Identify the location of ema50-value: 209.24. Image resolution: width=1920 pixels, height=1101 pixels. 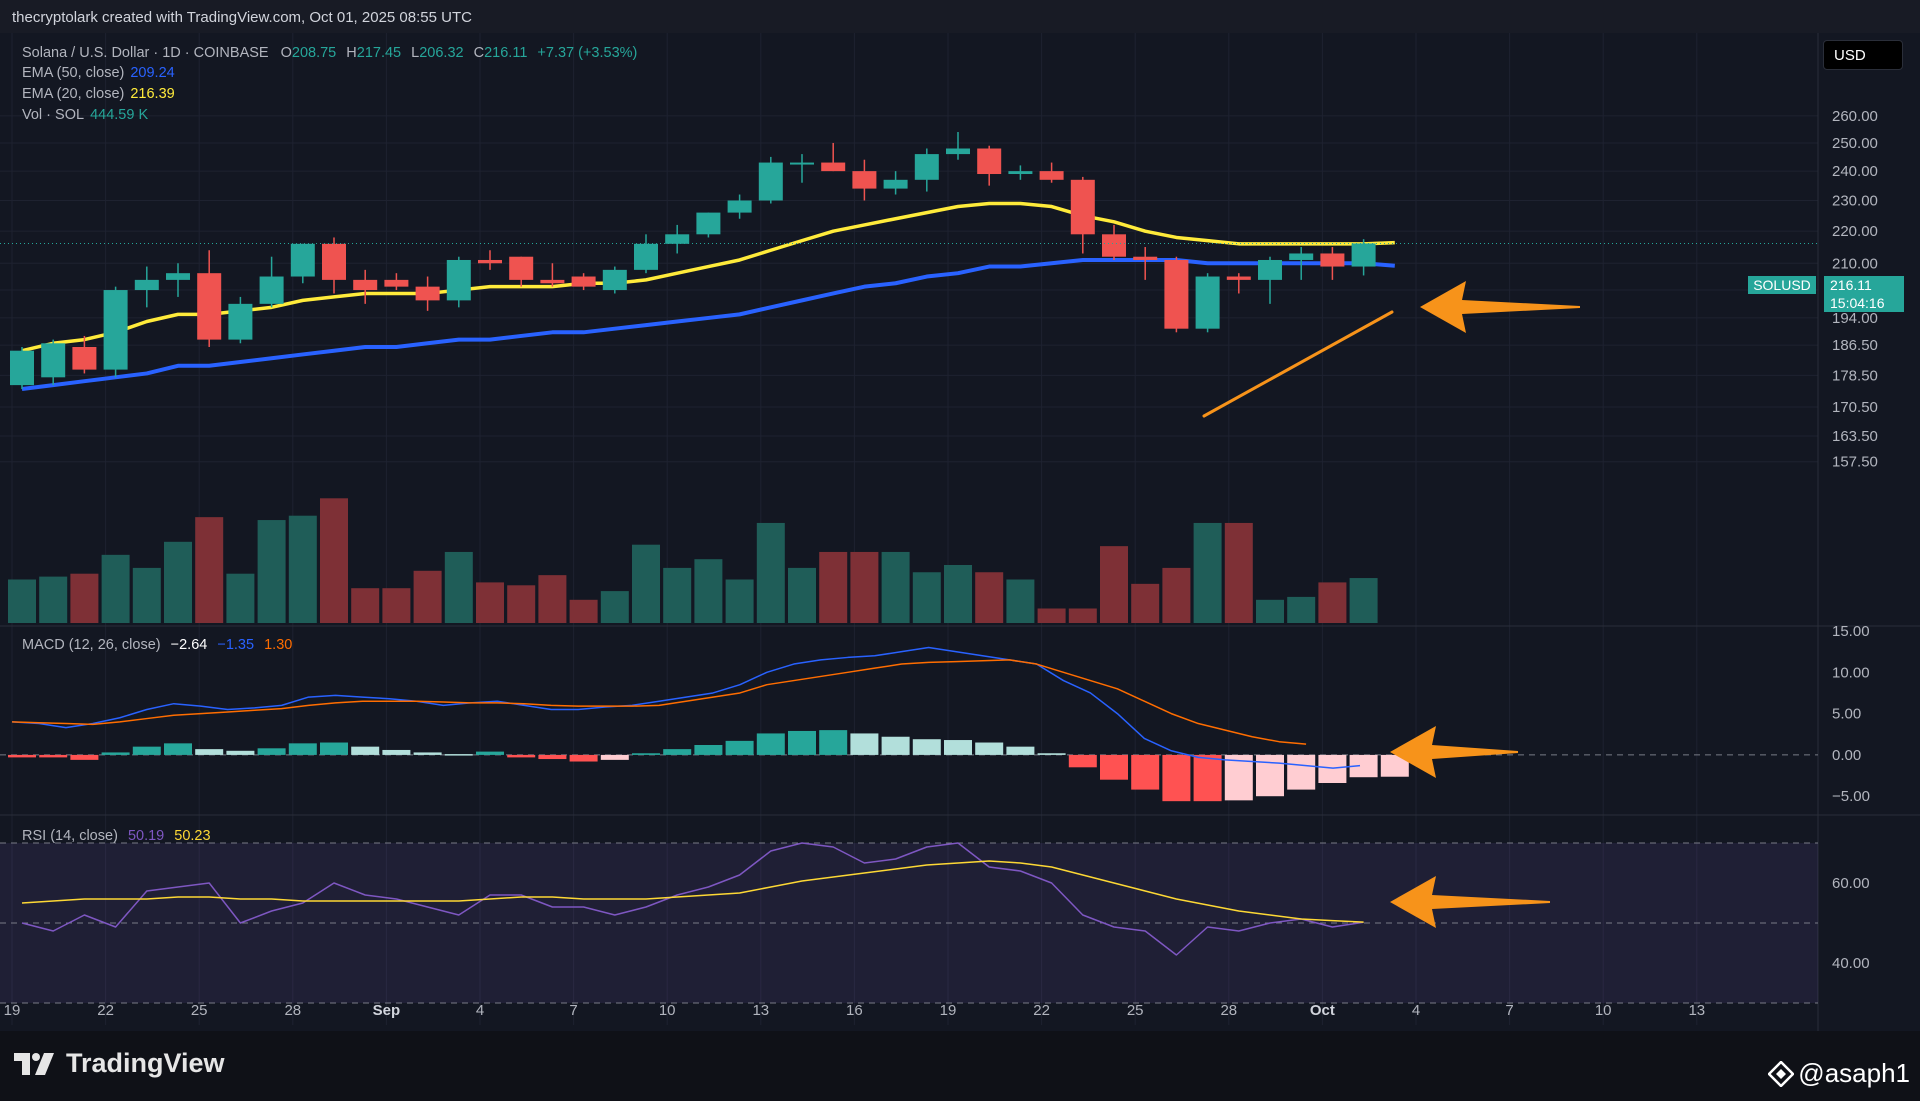
(152, 73).